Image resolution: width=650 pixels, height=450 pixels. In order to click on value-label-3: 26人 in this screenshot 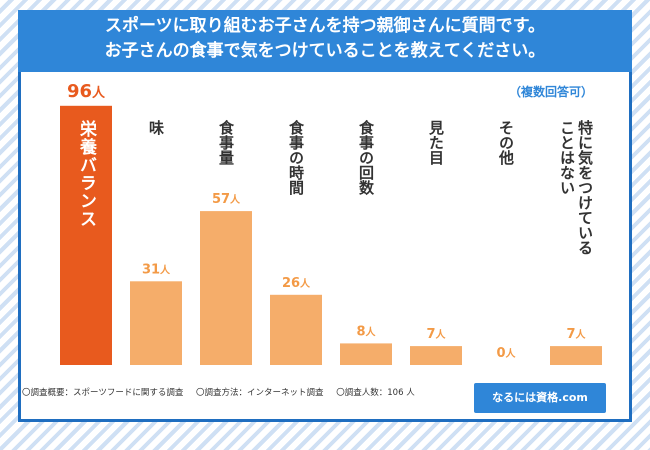, I will do `click(296, 283)`.